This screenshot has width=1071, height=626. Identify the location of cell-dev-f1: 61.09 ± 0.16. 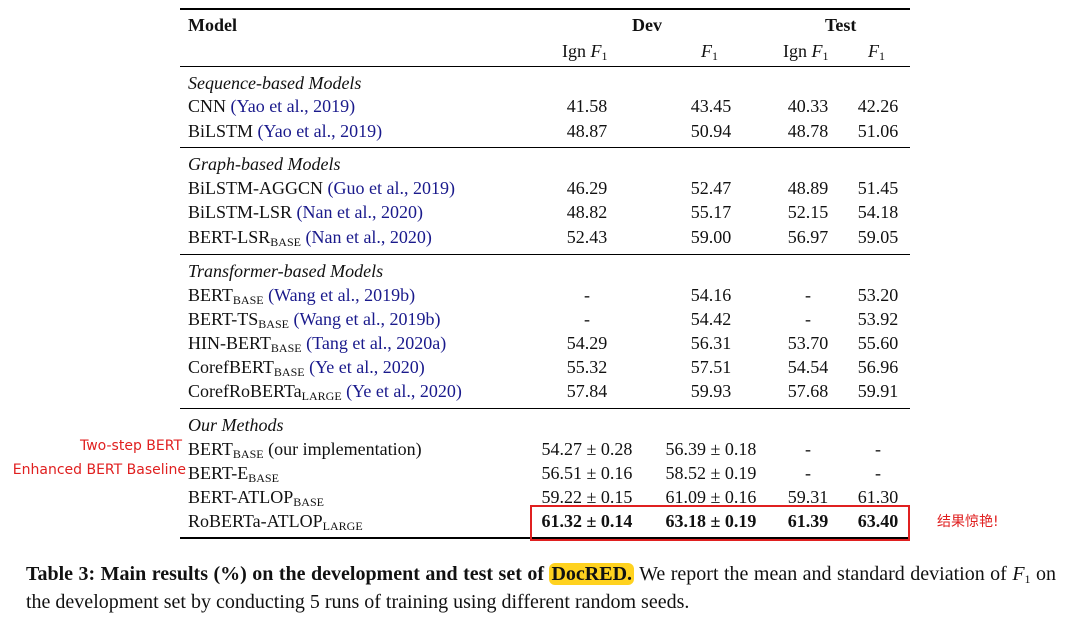
(711, 497).